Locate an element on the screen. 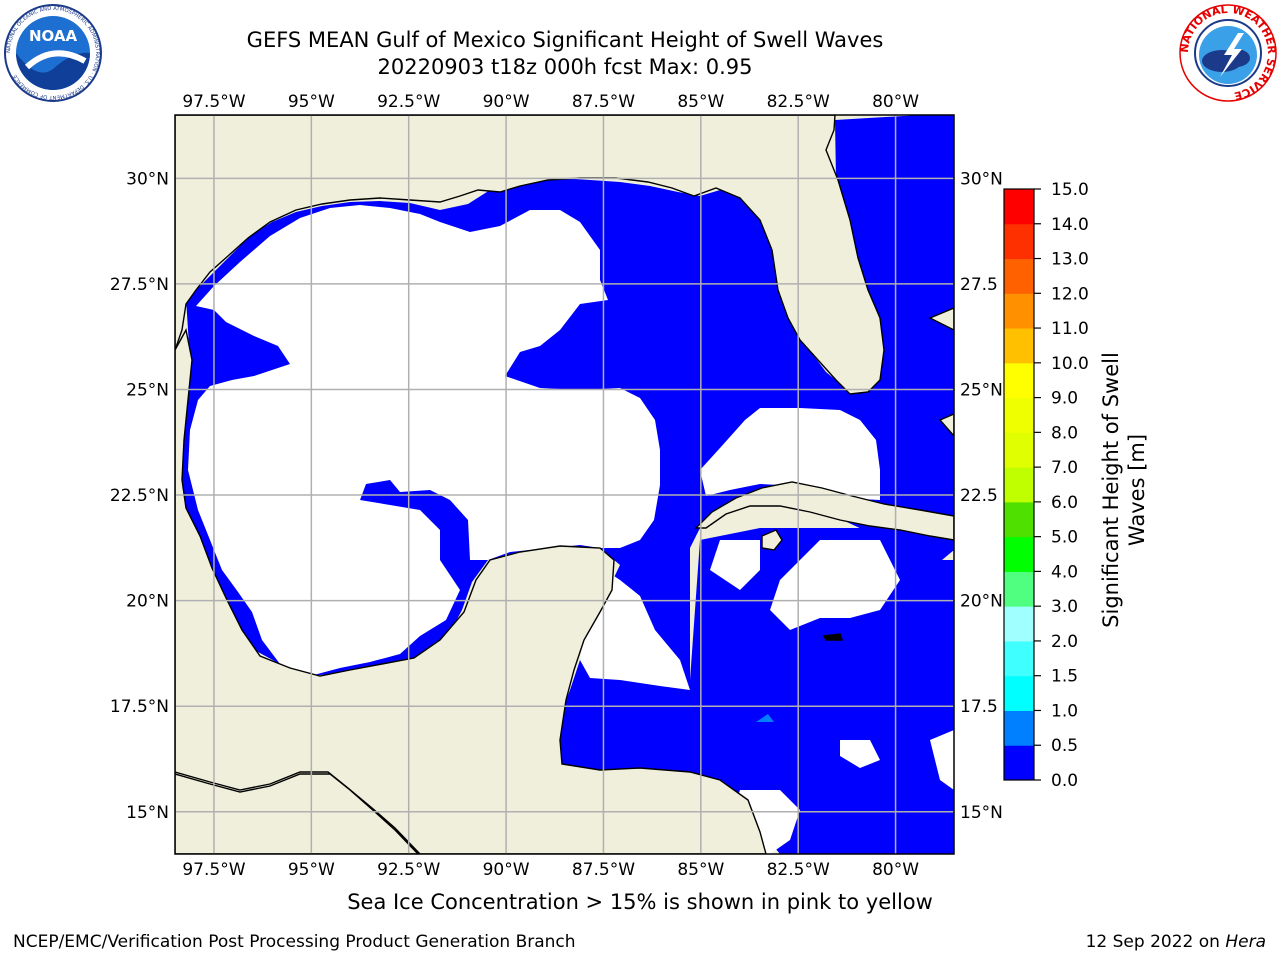 The image size is (1280, 960). lon-tick-label-top: 80°W is located at coordinates (895, 102).